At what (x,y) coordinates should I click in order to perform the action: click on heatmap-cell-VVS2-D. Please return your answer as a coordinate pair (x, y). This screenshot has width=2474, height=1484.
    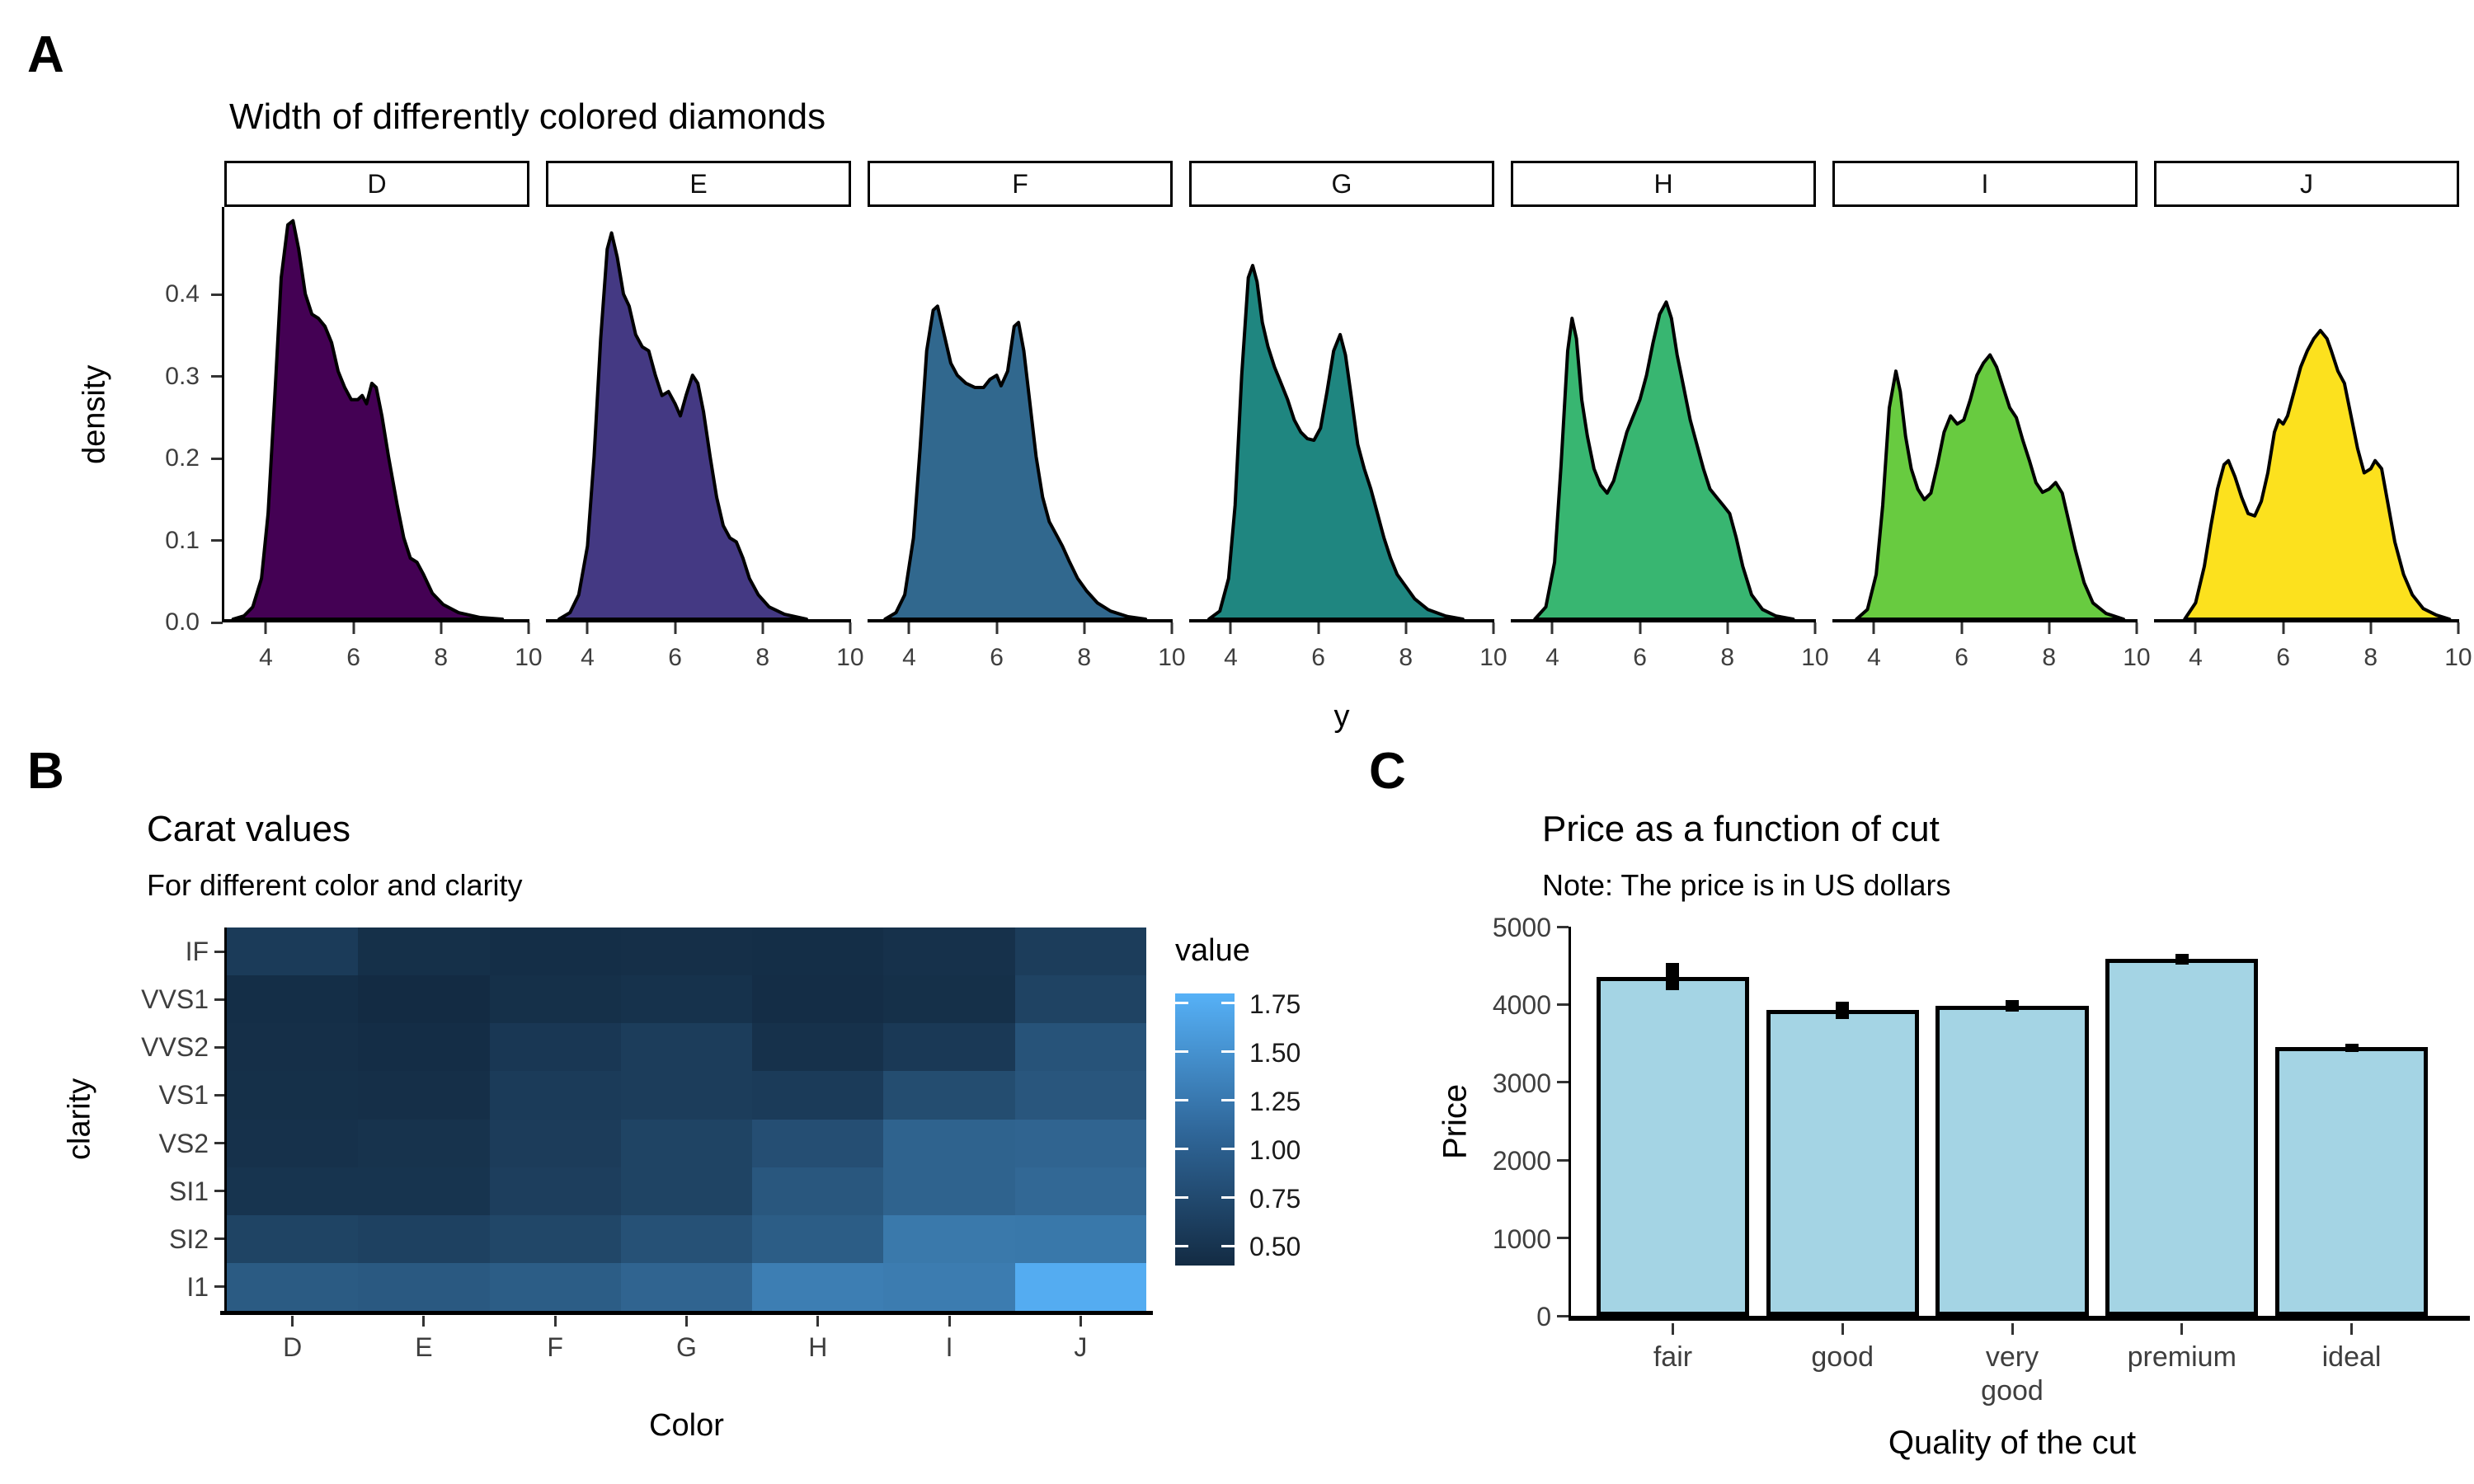
    Looking at the image, I should click on (293, 1047).